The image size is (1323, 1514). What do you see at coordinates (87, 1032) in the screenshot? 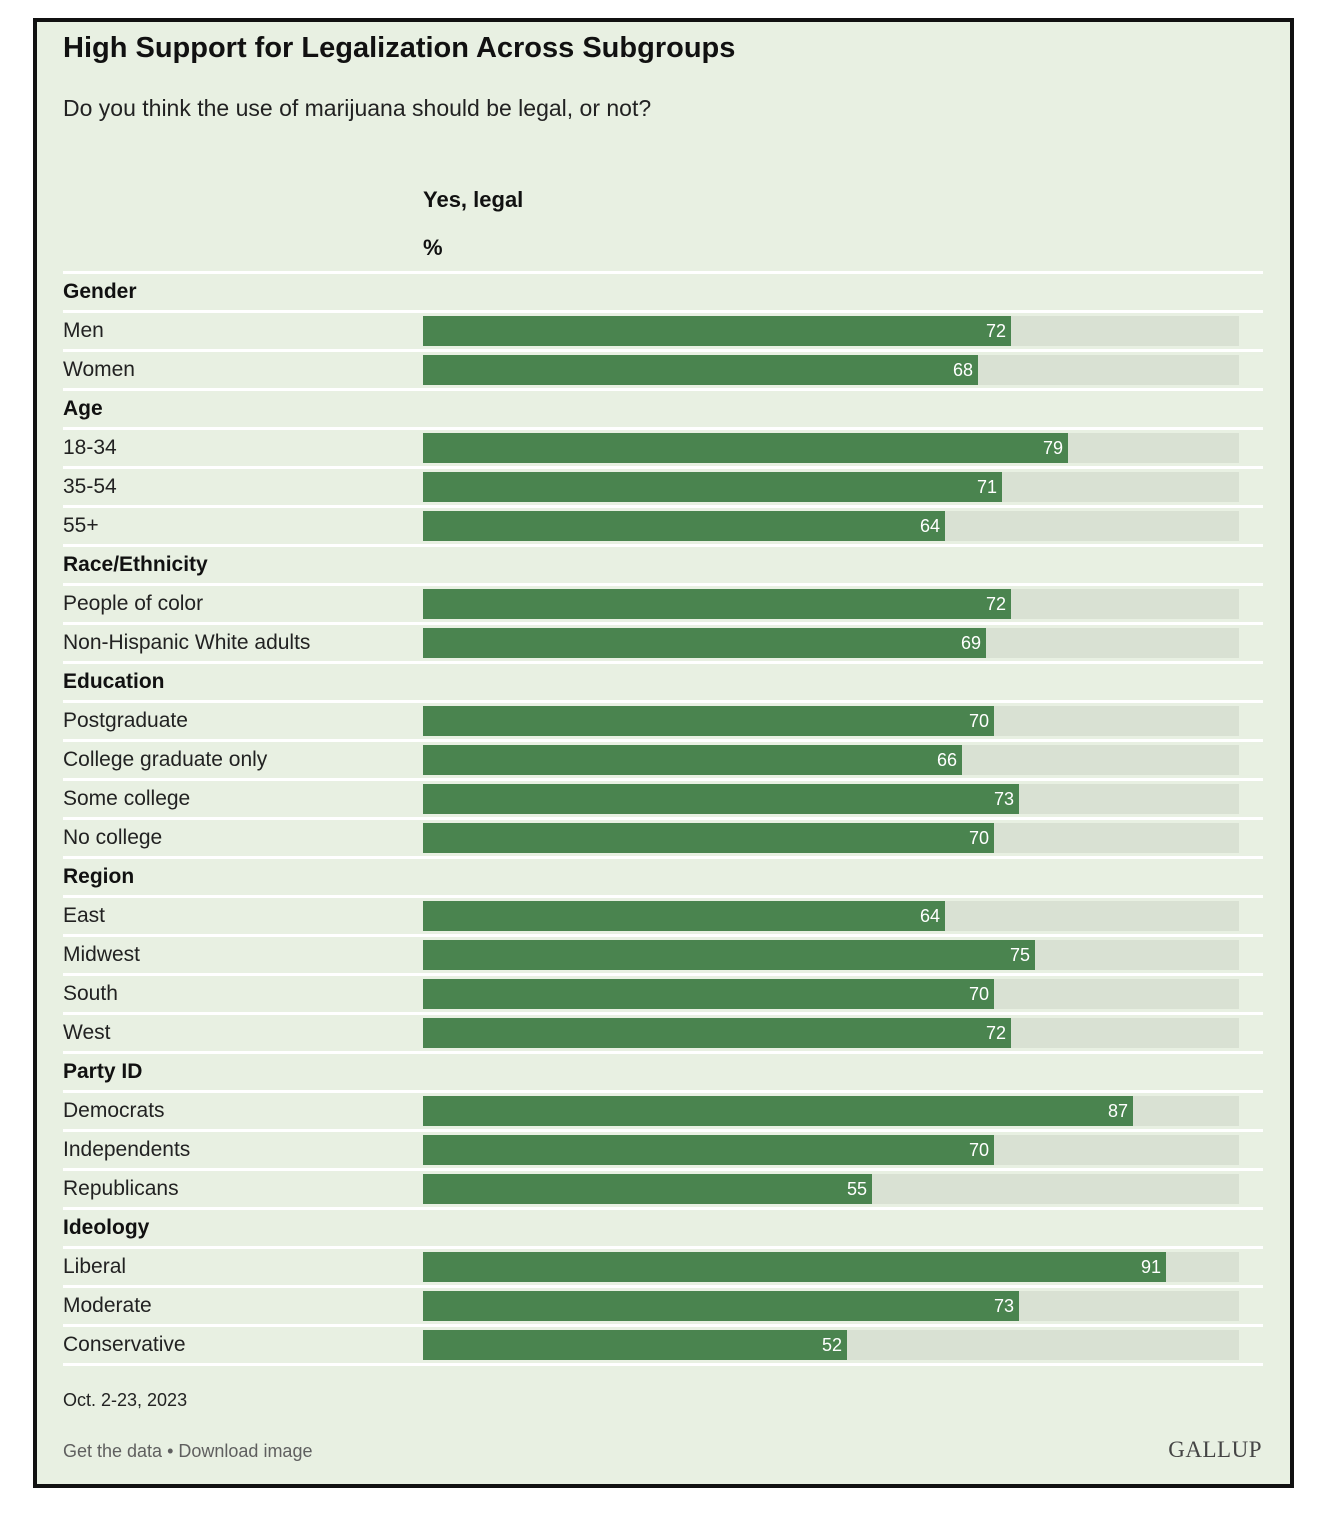
I see `category-label: West` at bounding box center [87, 1032].